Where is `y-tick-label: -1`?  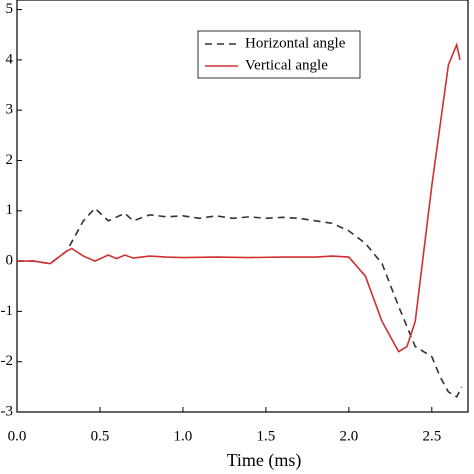
y-tick-label: -1 is located at coordinates (7, 311).